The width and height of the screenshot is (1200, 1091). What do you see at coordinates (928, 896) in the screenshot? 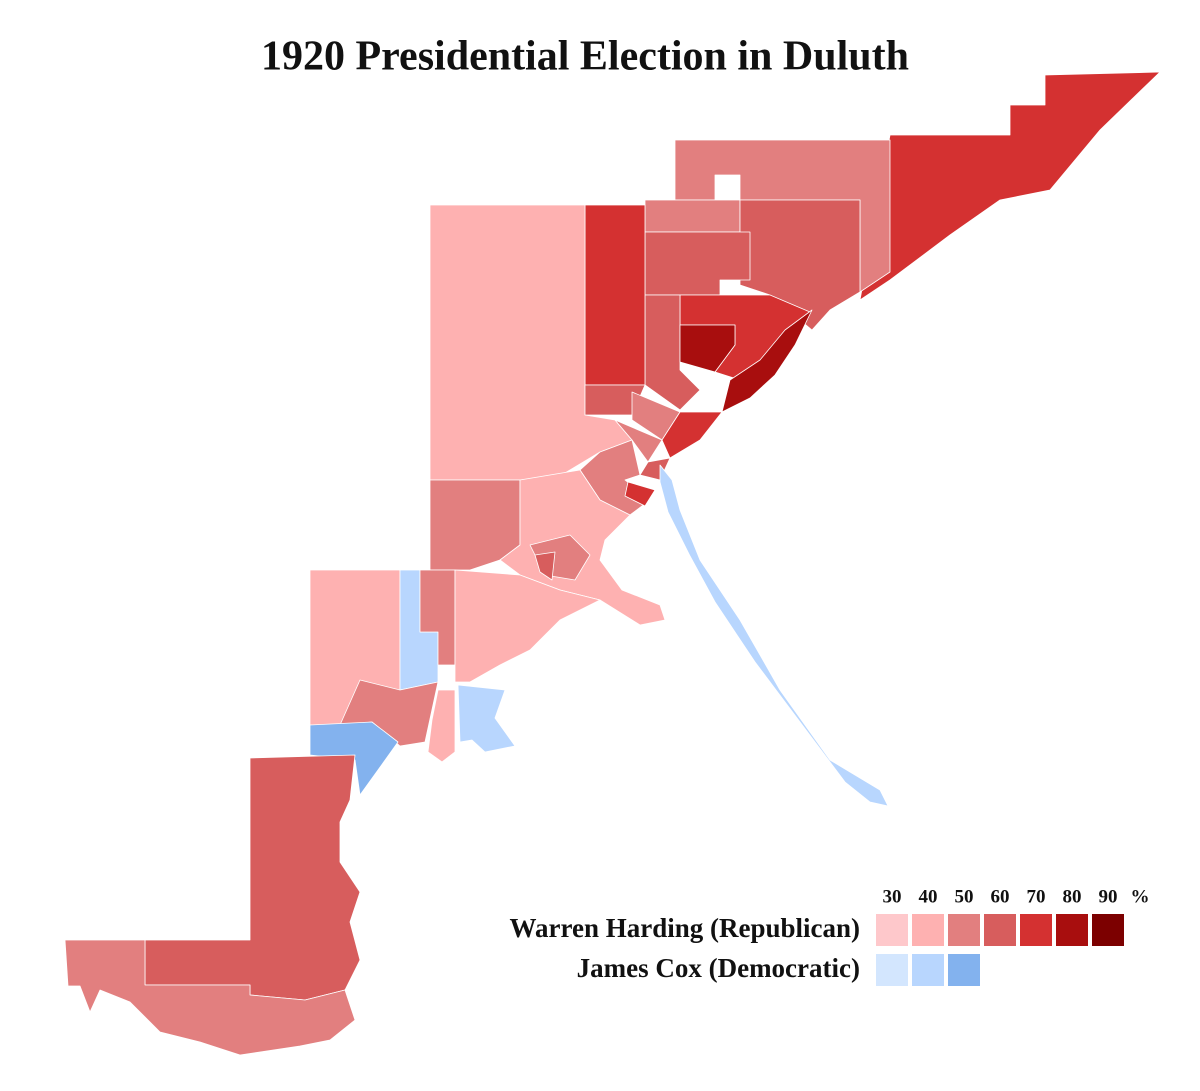
I see `legend-tick: 40` at bounding box center [928, 896].